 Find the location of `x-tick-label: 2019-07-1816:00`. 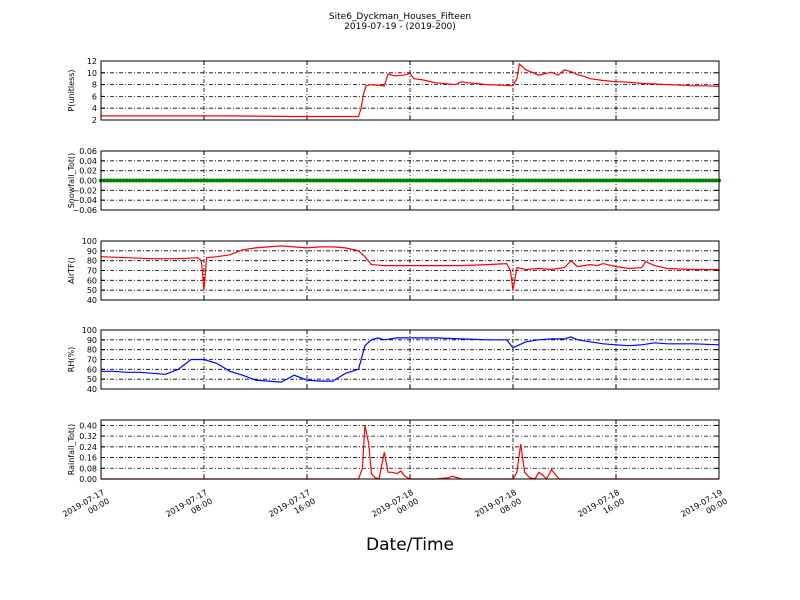

x-tick-label: 2019-07-1816:00 is located at coordinates (601, 508).